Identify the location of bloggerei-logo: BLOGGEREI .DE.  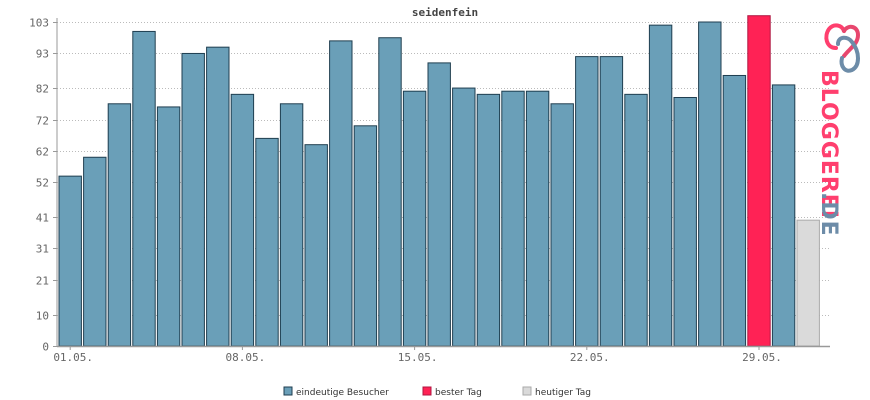
(838, 130).